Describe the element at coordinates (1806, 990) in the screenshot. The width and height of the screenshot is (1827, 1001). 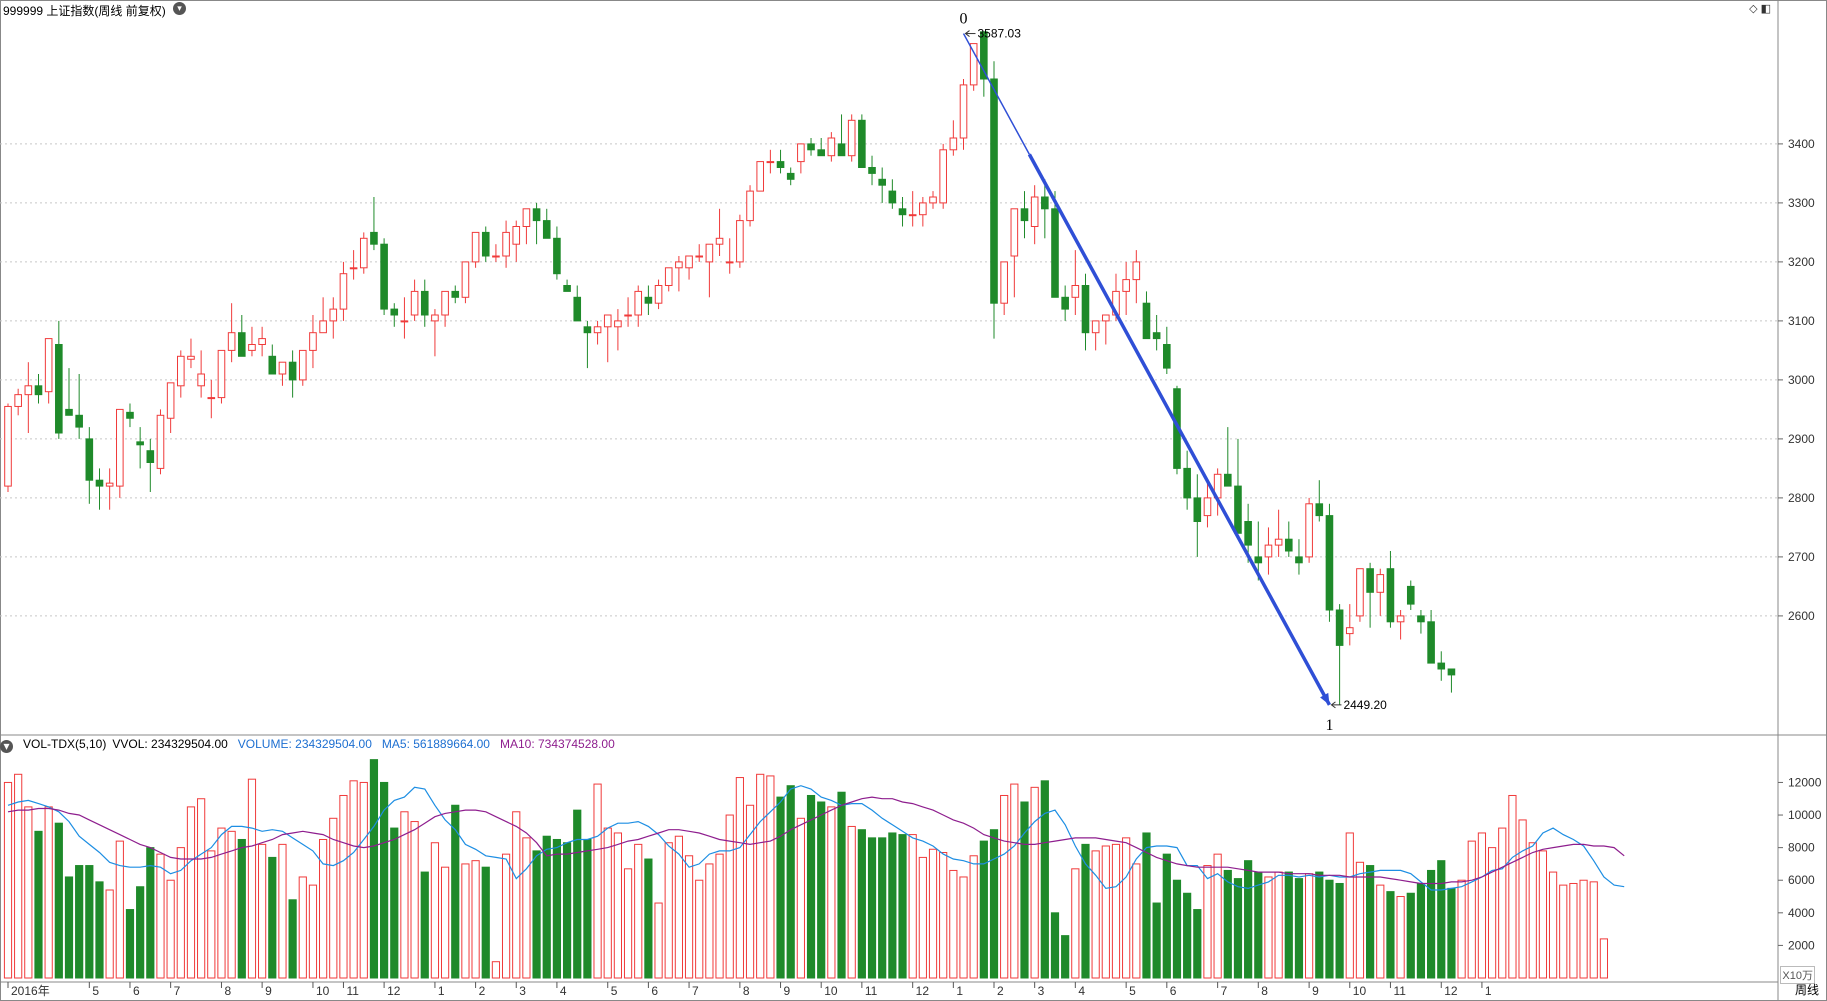
I see `period-tab: 周线` at that location.